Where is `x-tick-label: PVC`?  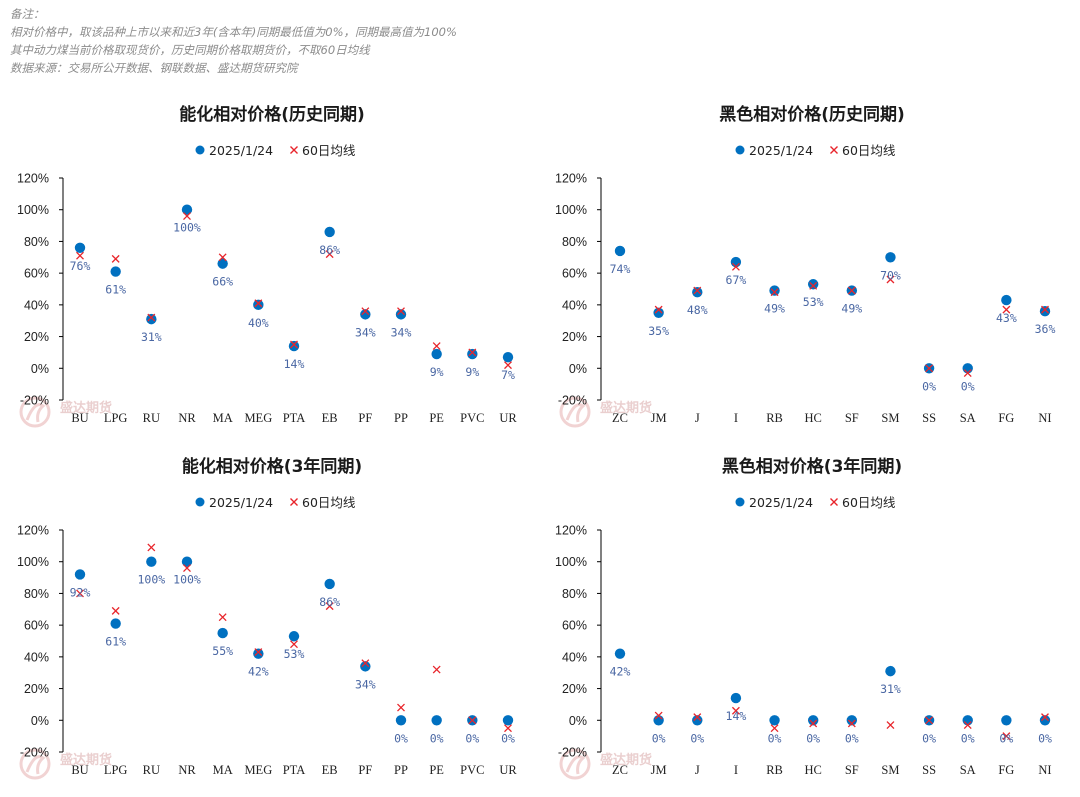 x-tick-label: PVC is located at coordinates (472, 770).